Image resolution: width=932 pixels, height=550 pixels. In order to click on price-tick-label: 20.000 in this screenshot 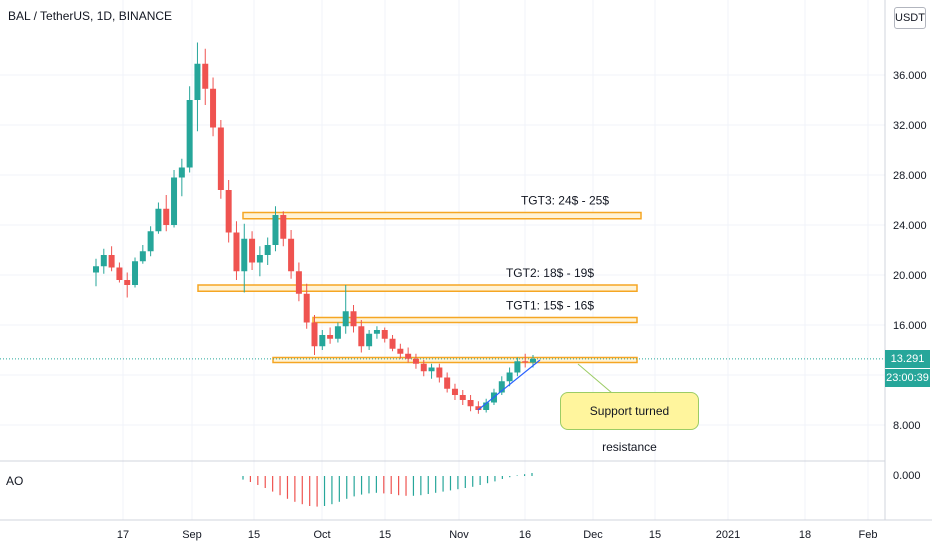, I will do `click(910, 276)`.